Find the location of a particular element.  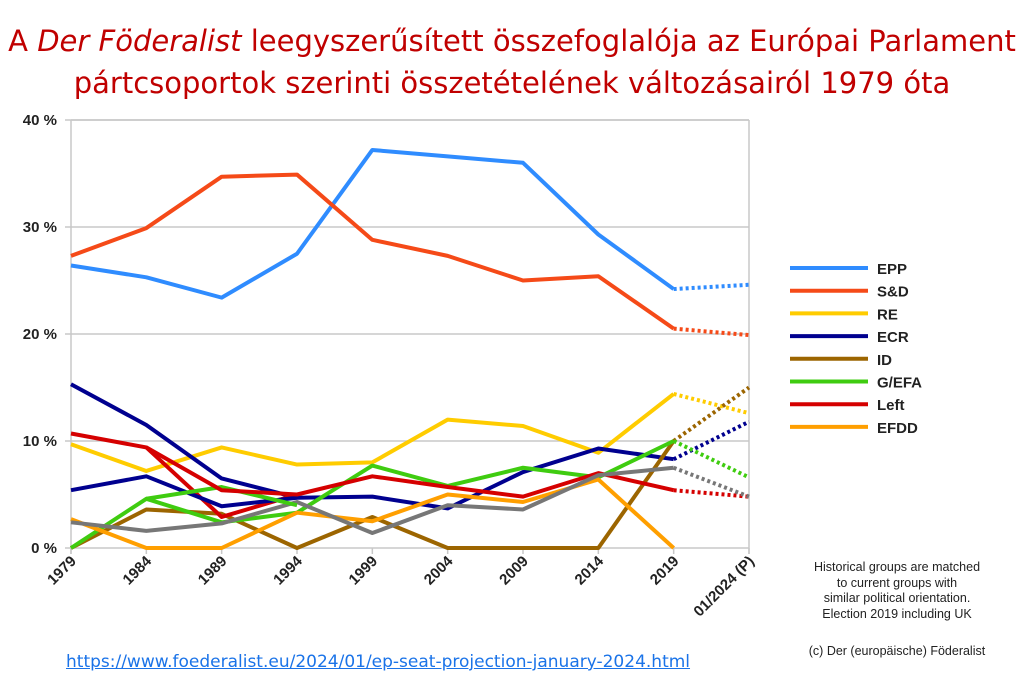

note-line: Election 2019 including UK is located at coordinates (897, 613).